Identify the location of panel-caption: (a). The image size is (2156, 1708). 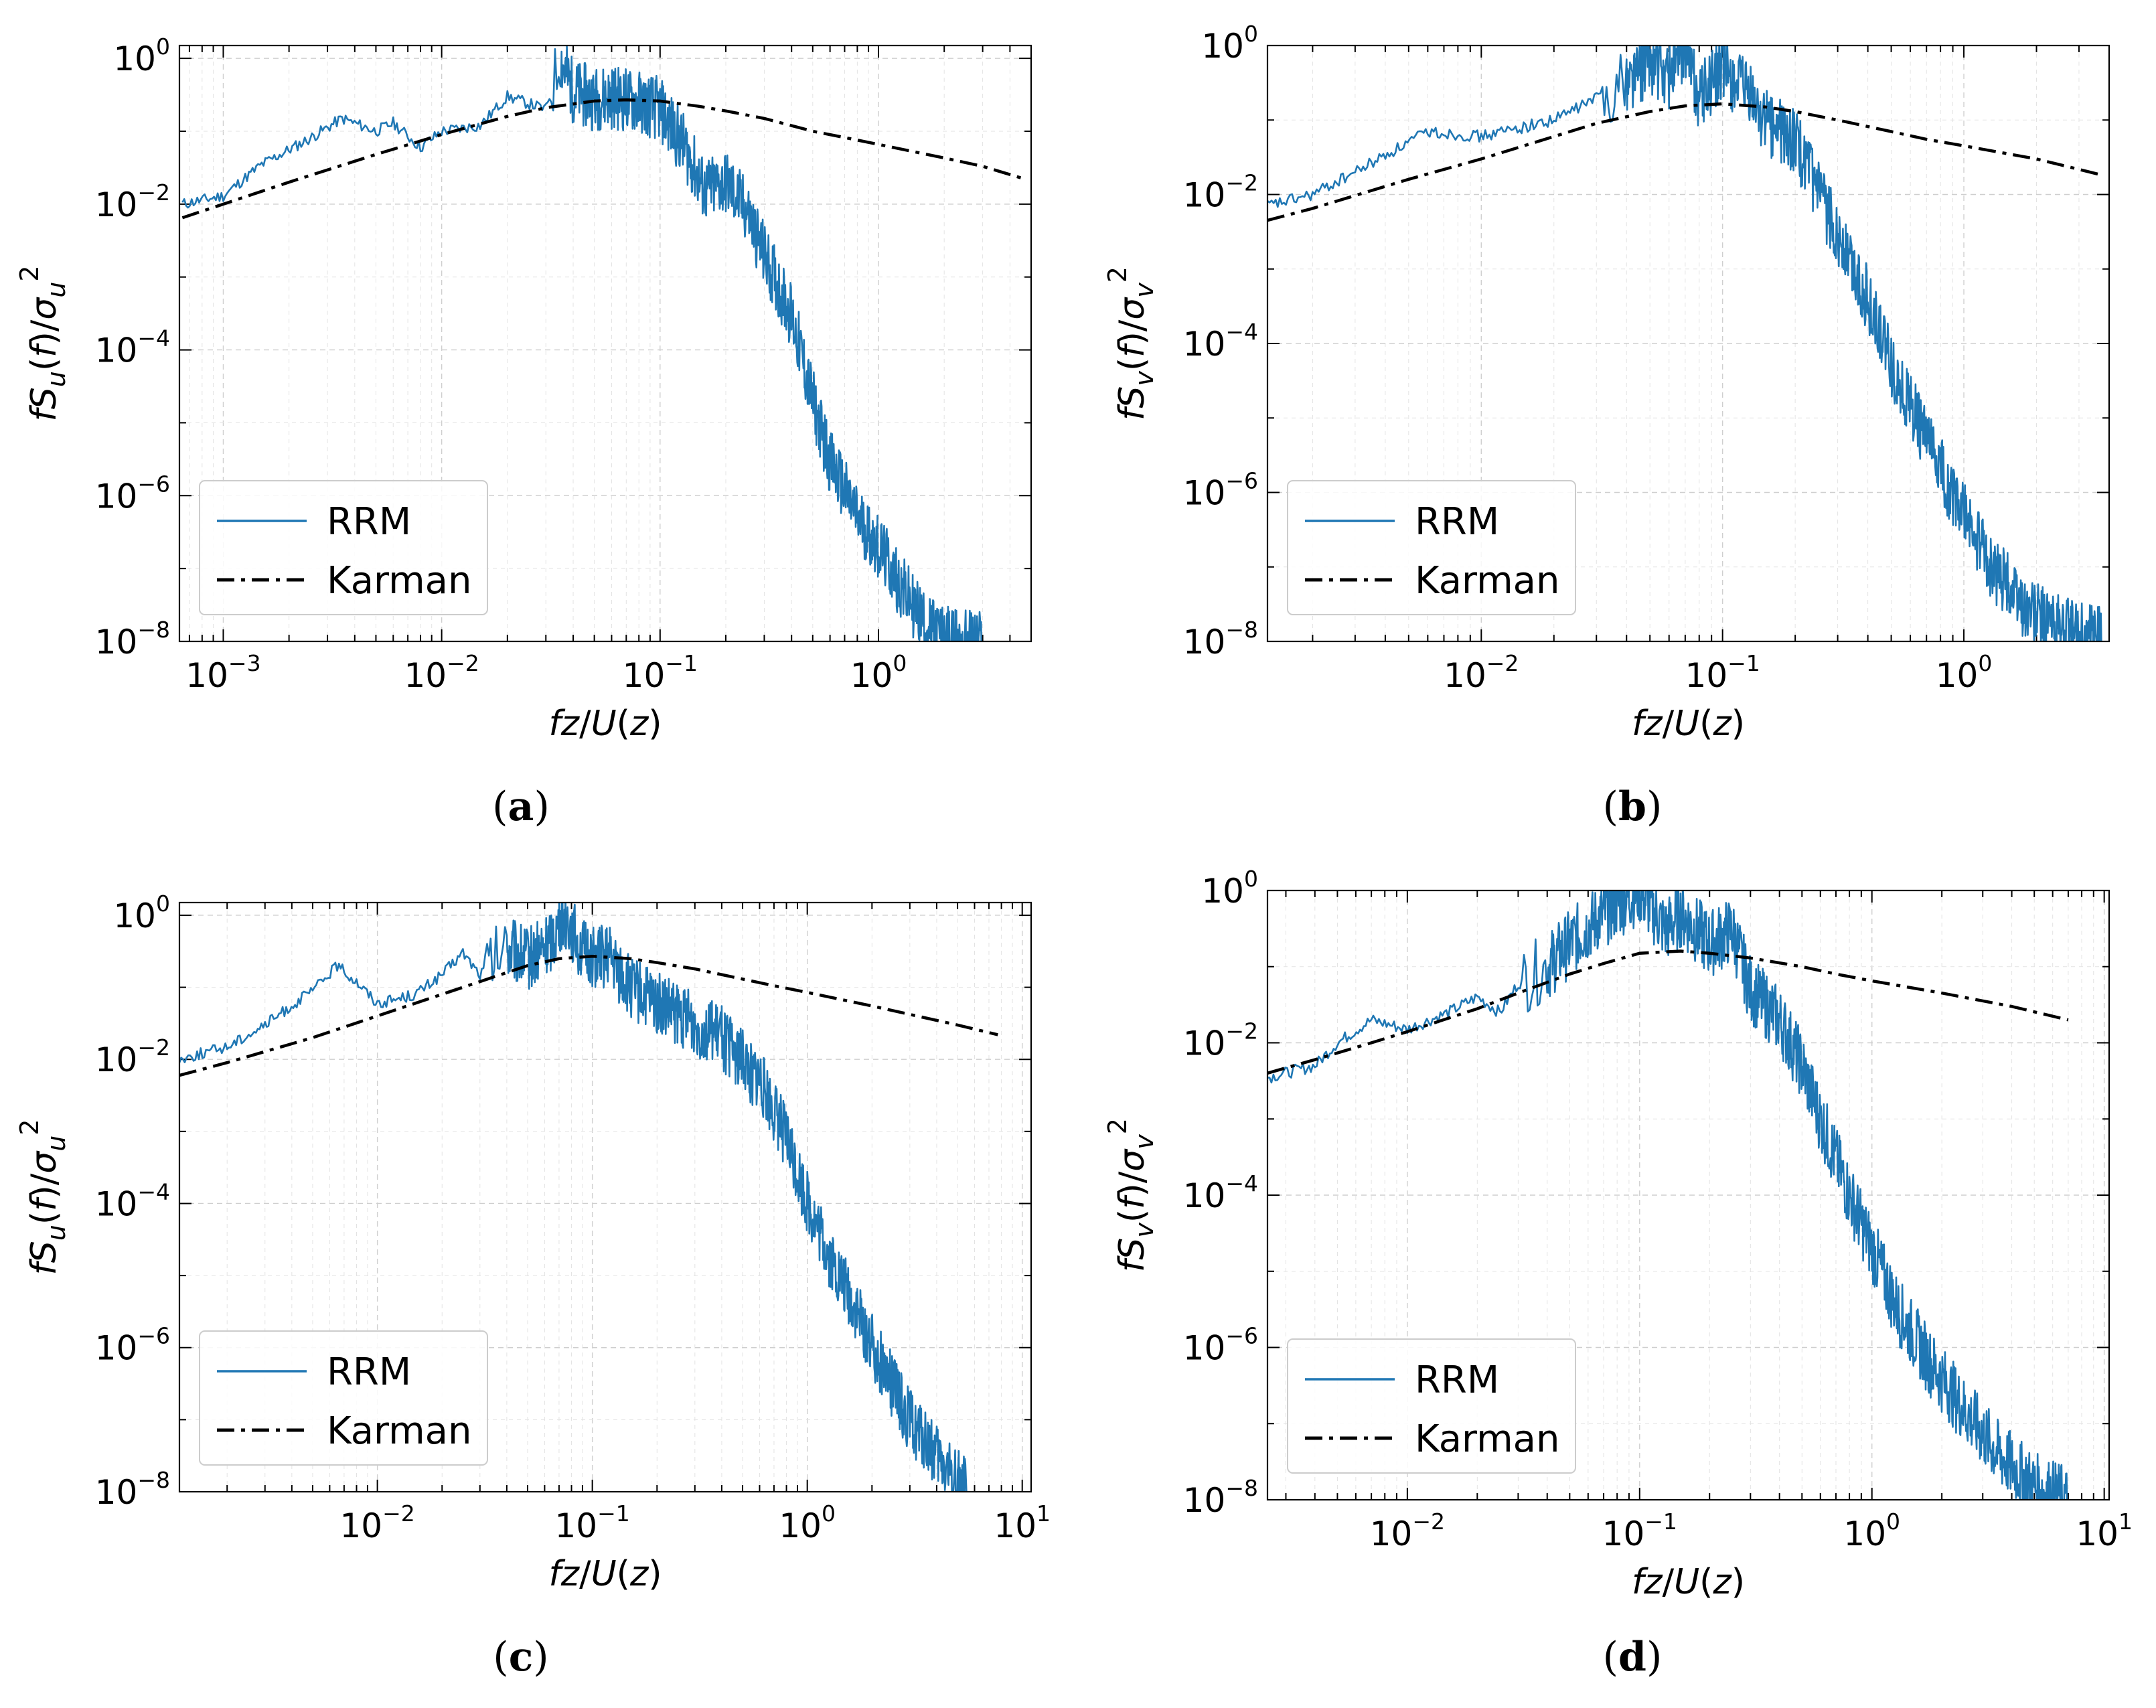
(521, 807).